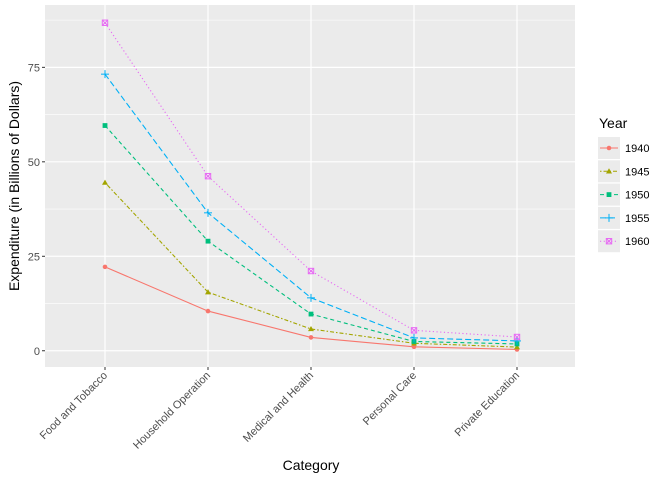 The height and width of the screenshot is (485, 672). I want to click on x-axis-title: Category, so click(311, 465).